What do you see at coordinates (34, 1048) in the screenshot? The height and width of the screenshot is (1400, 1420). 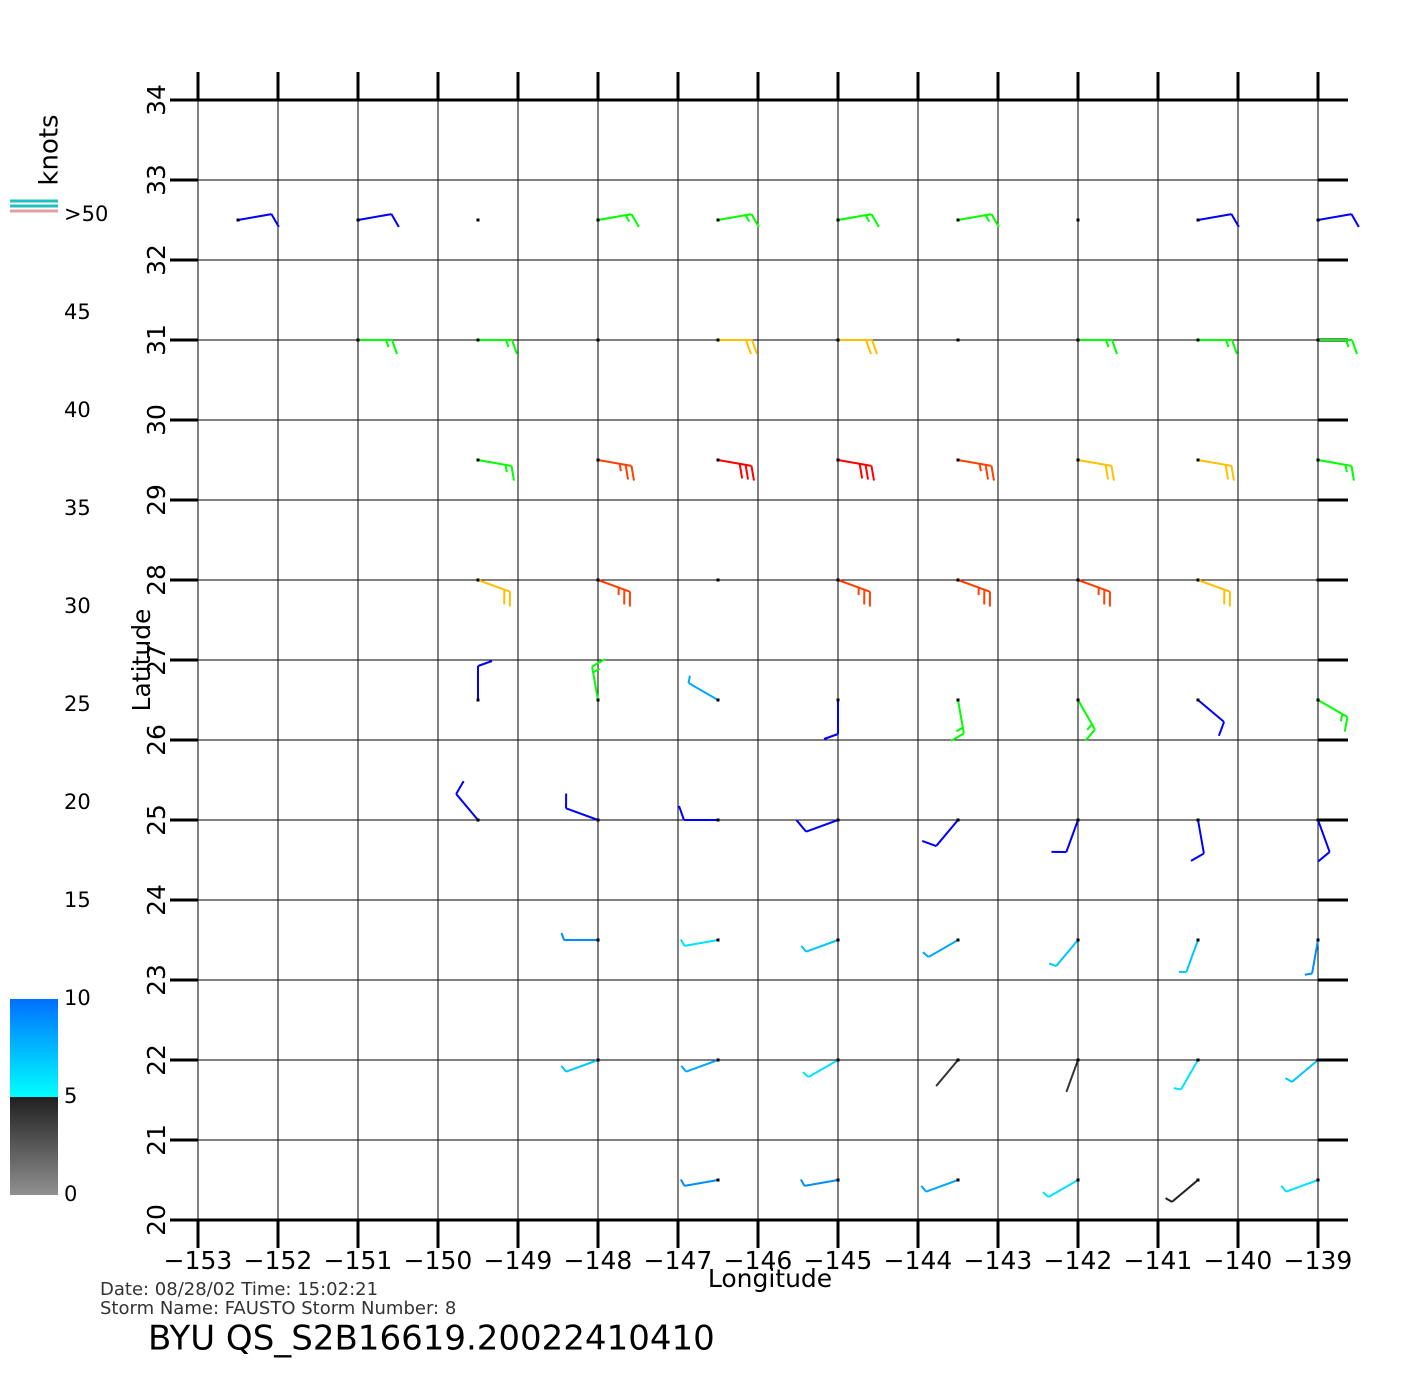 I see `colorbar-segment` at bounding box center [34, 1048].